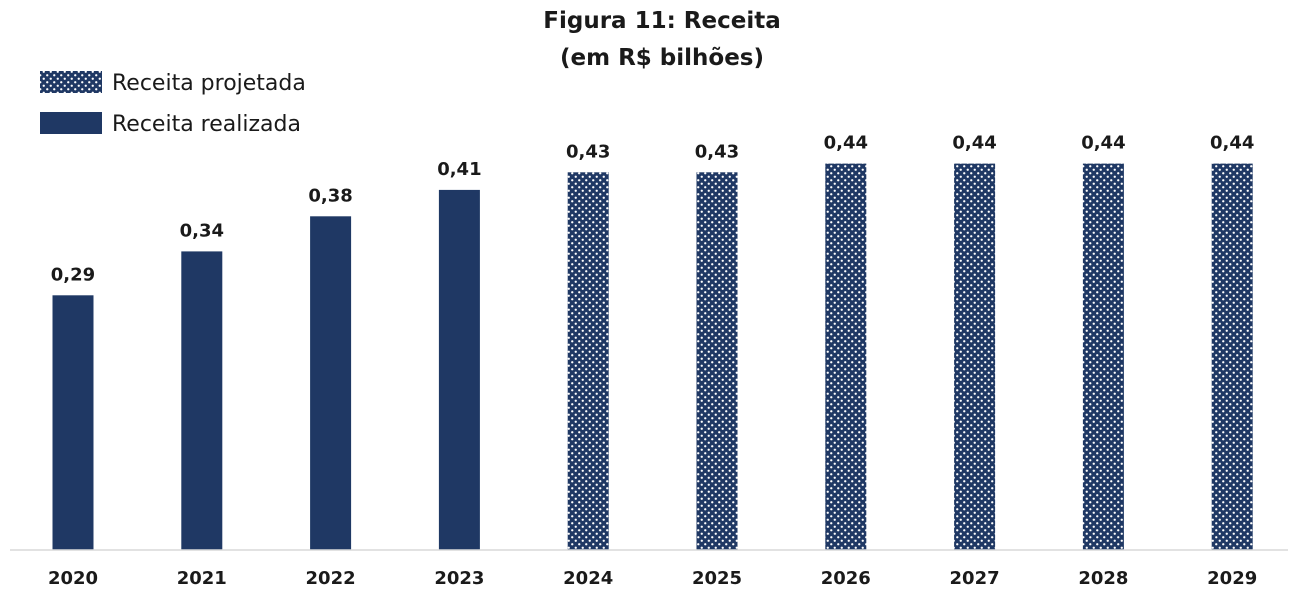 The height and width of the screenshot is (592, 1299). I want to click on bar-2022, so click(331, 383).